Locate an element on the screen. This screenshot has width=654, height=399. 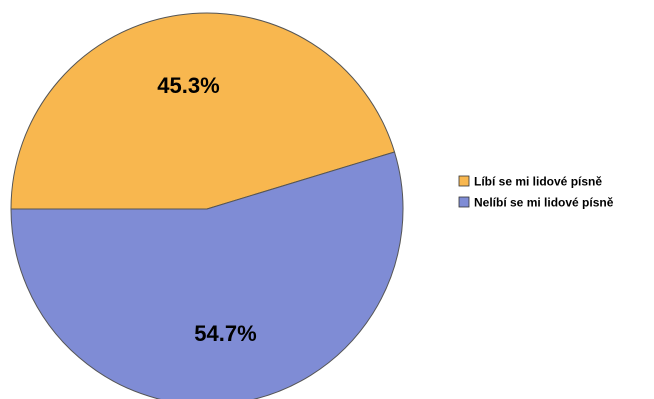
pie-slice-label-1: 45.3% is located at coordinates (188, 85).